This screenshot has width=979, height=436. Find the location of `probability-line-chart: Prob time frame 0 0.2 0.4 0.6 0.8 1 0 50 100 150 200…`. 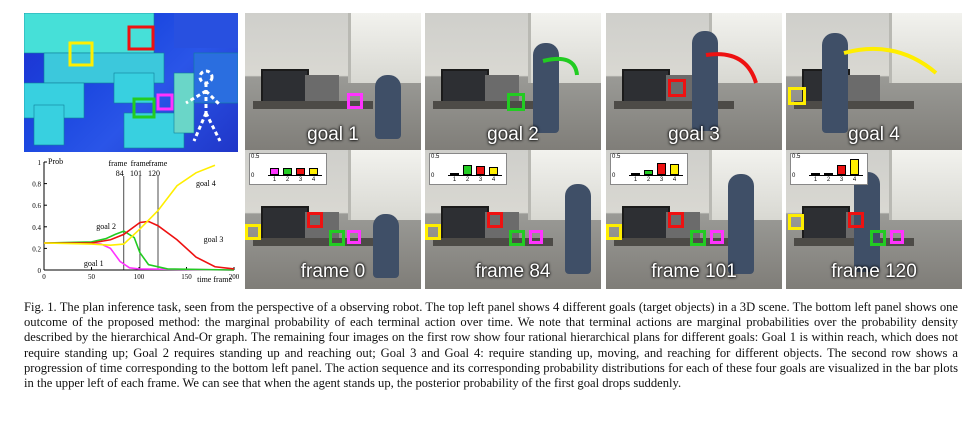

probability-line-chart: Prob time frame 0 0.2 0.4 0.6 0.8 1 0 50 100 150 200… is located at coordinates (136, 220).